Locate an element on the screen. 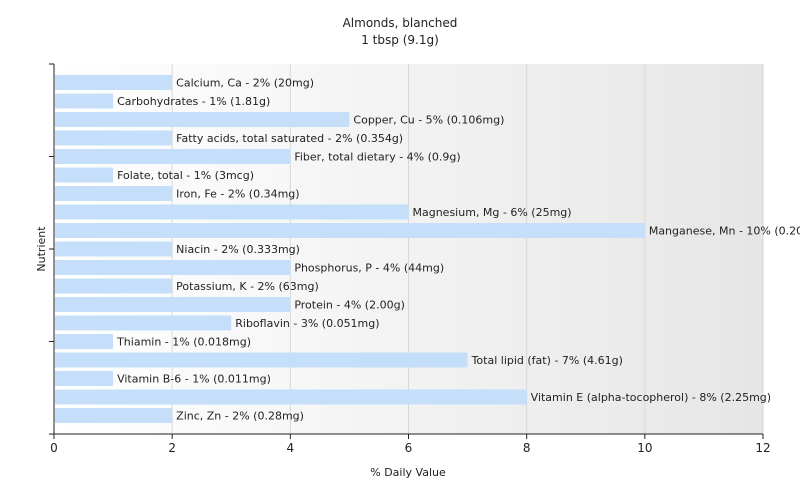  bar-label: Carbohydrates - 1% (1.81g) is located at coordinates (193, 101).